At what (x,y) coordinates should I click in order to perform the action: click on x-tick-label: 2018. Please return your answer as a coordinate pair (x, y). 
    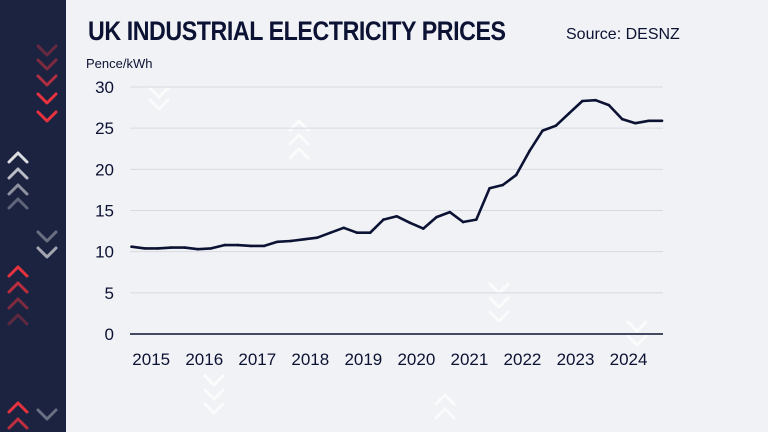
    Looking at the image, I should click on (310, 359).